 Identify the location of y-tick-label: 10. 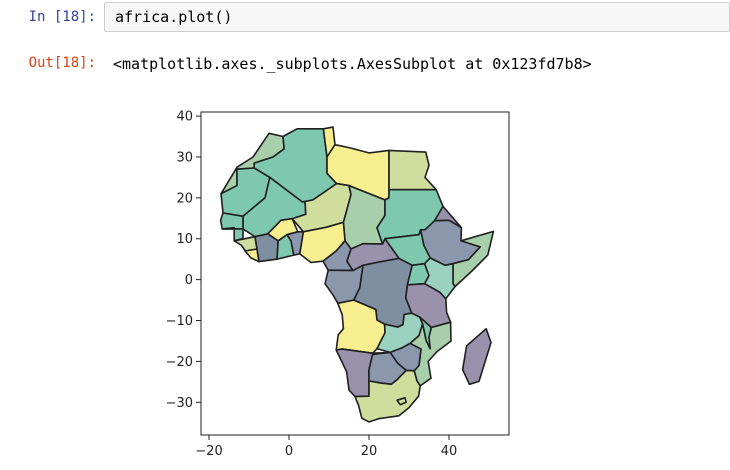
(184, 239).